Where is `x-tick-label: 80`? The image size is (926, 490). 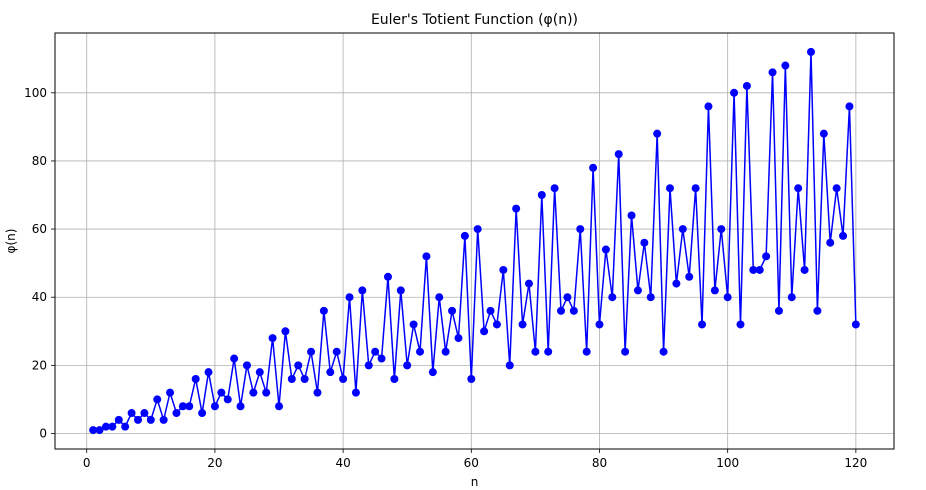
x-tick-label: 80 is located at coordinates (599, 463).